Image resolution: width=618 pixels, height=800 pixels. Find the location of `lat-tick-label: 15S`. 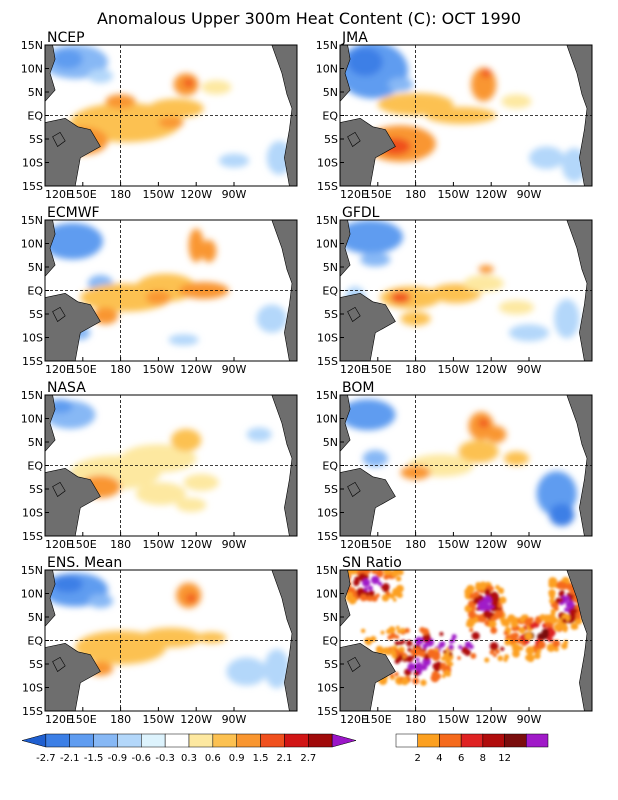

lat-tick-label: 15S is located at coordinates (327, 186).